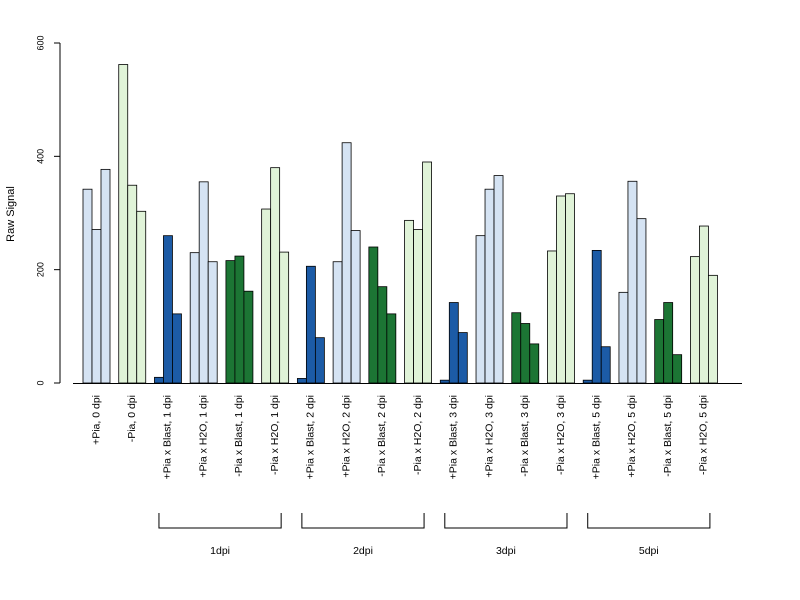 Image resolution: width=800 pixels, height=600 pixels. I want to click on x-tick-label: -Pia x Blast, 5 dpi, so click(668, 436).